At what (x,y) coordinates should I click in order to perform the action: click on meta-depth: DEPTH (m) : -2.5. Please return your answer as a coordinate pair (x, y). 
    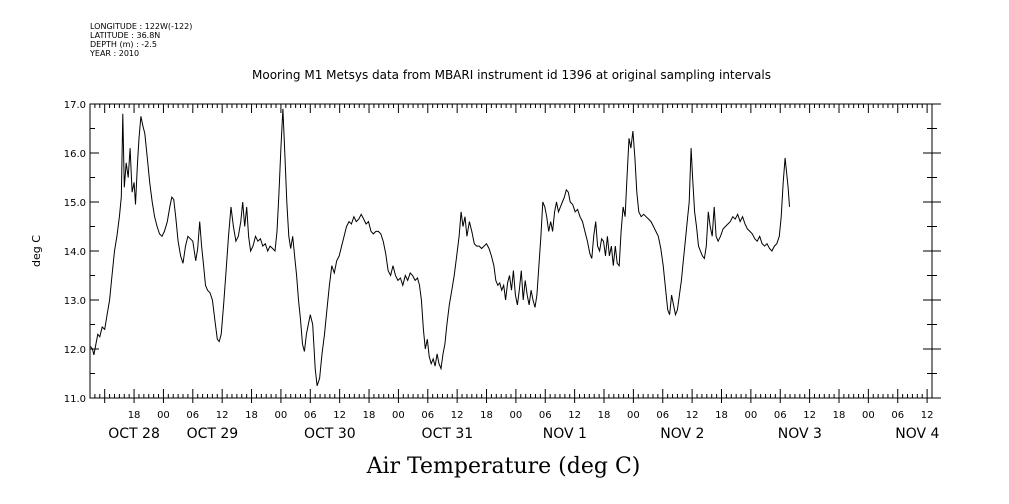
    Looking at the image, I should click on (123, 44).